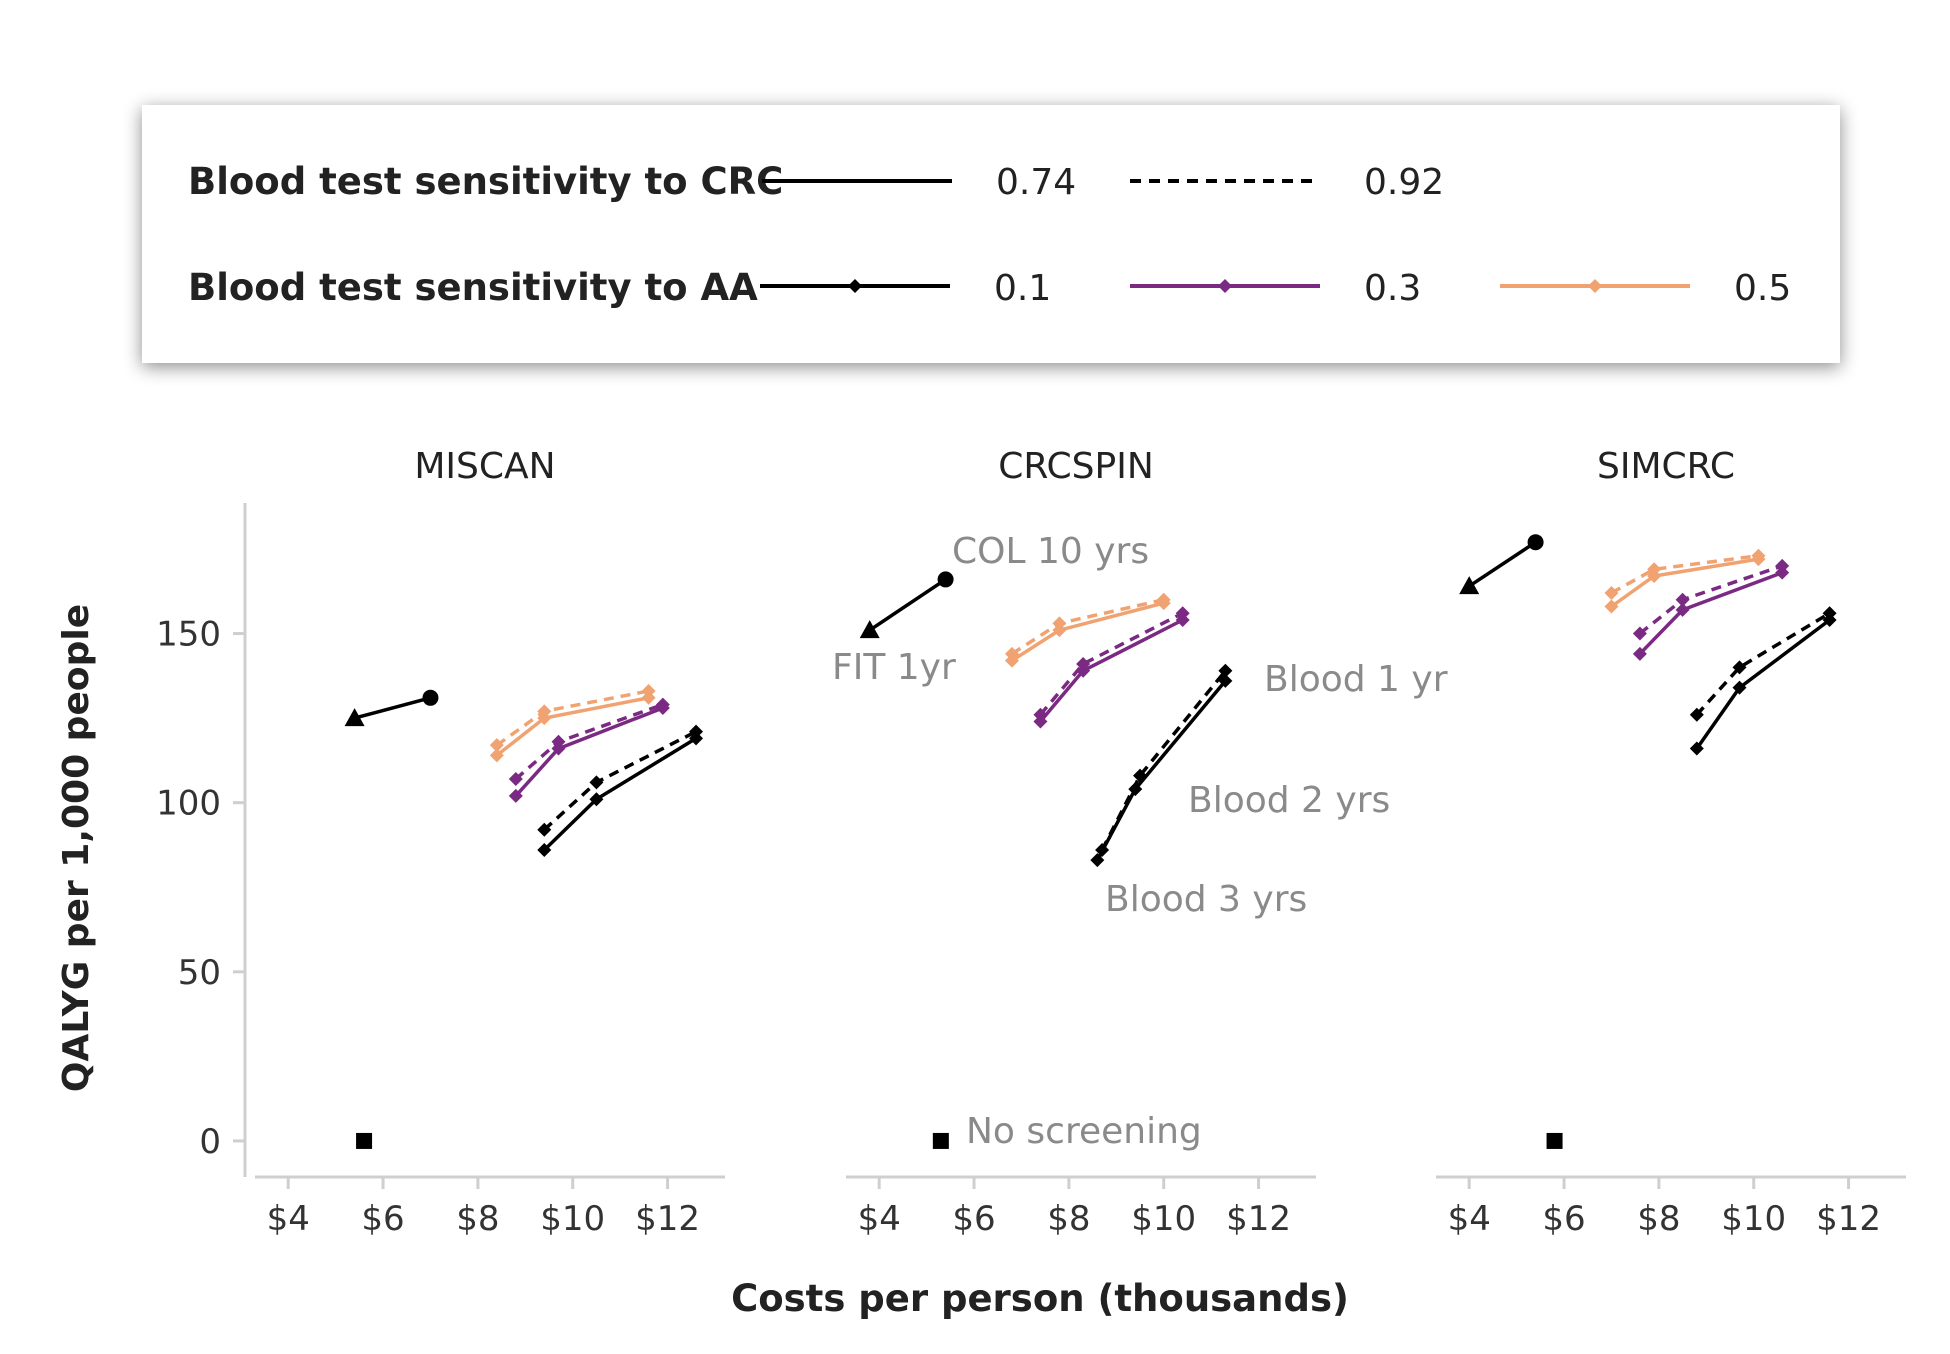 The height and width of the screenshot is (1354, 1950). Describe the element at coordinates (1225, 286) in the screenshot. I see `legend-aa-03-marker` at that location.